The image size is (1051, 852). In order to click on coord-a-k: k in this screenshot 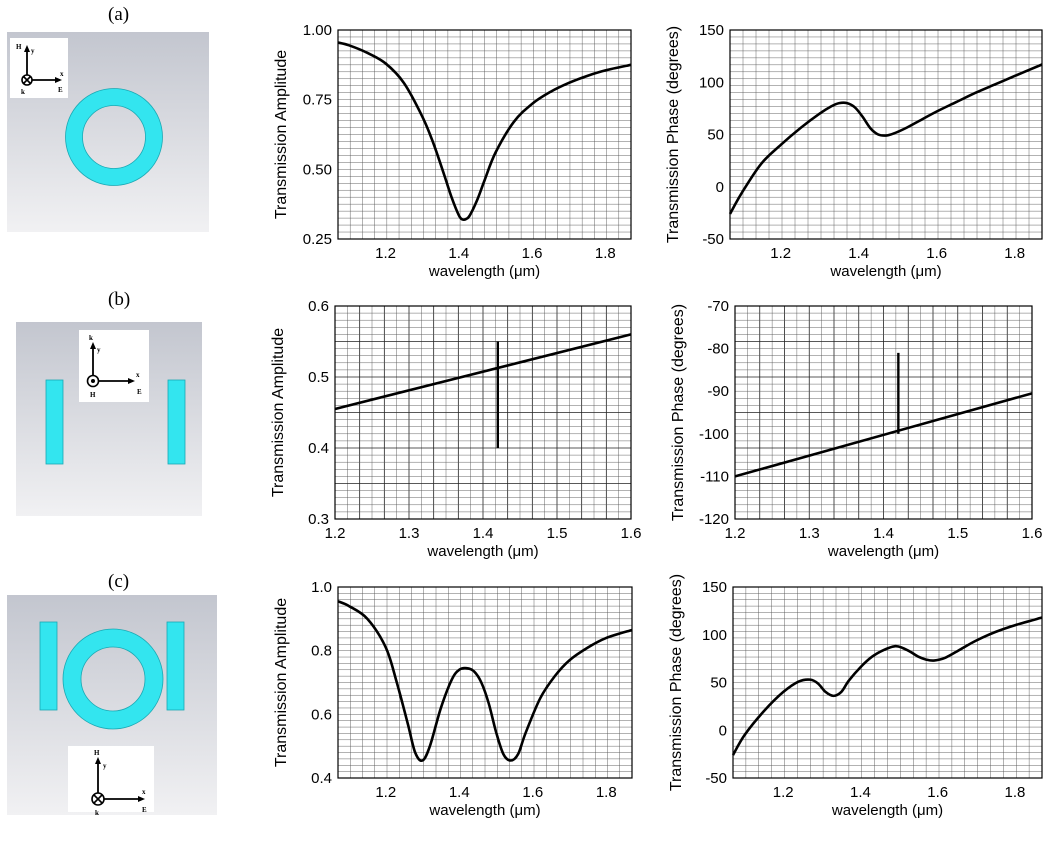, I will do `click(23, 92)`.